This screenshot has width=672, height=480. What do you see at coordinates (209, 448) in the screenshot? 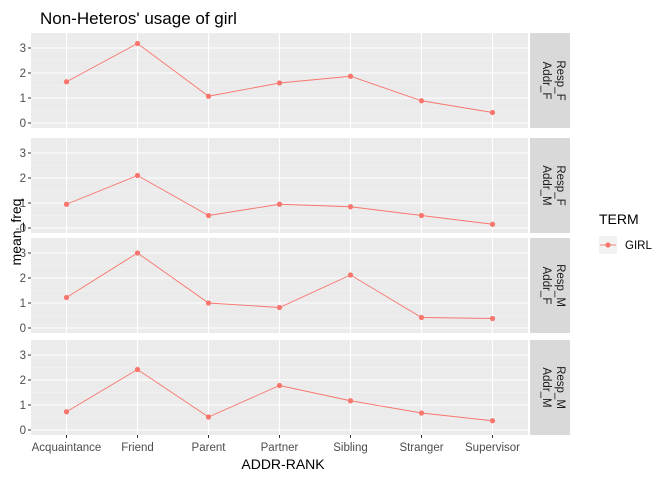
I see `x-tick-label: Parent` at bounding box center [209, 448].